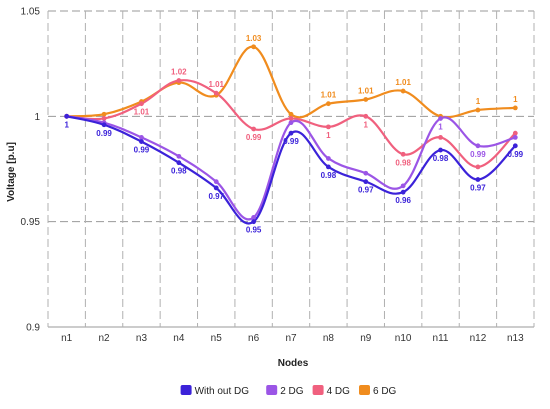 The width and height of the screenshot is (550, 409). I want to click on data-label: 1.03, so click(254, 38).